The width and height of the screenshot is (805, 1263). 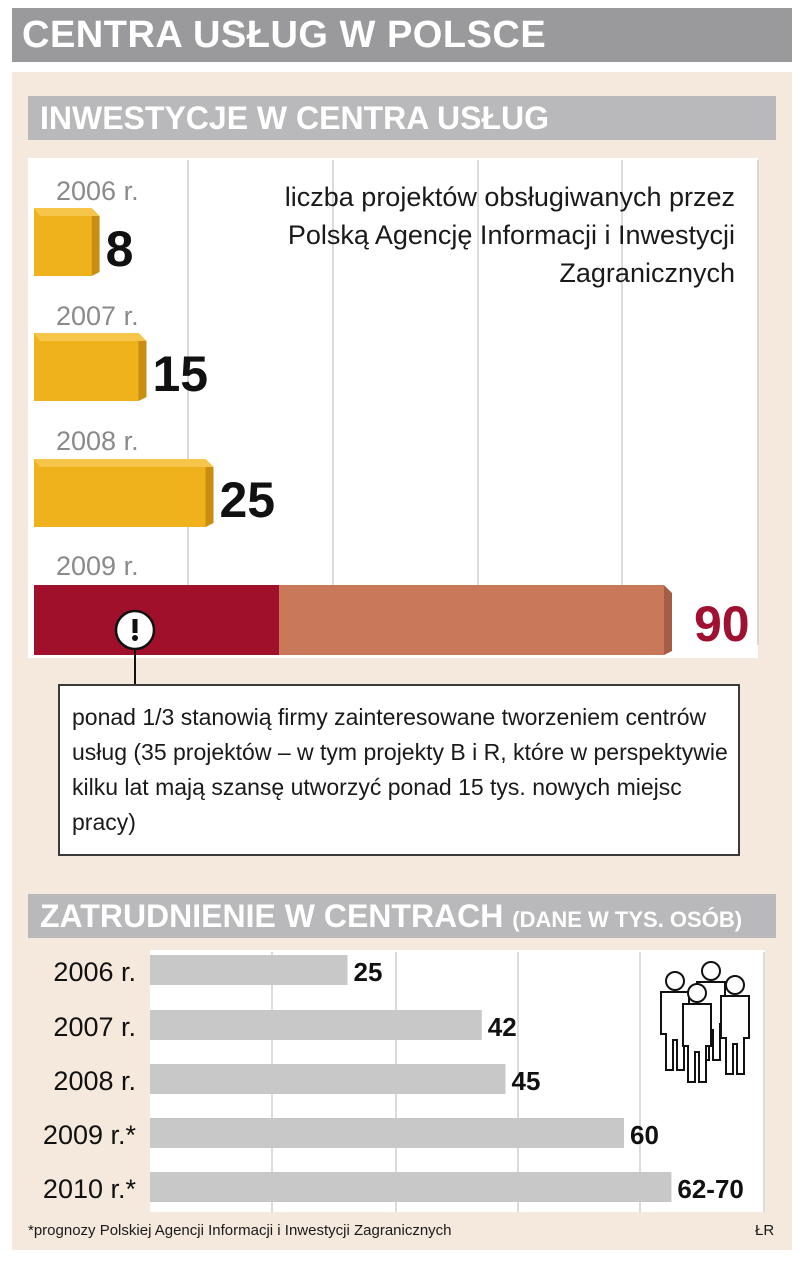 I want to click on year-label-1: 2007 r., so click(x=97, y=316).